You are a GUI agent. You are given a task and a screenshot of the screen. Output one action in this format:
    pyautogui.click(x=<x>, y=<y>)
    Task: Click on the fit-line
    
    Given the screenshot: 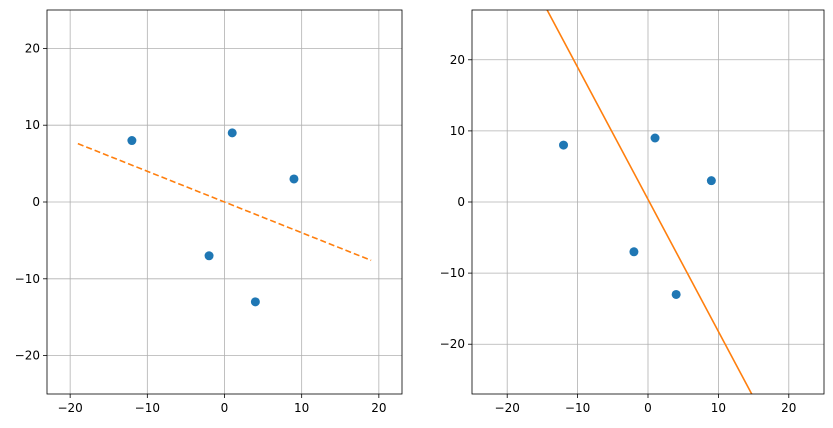 What is the action you would take?
    pyautogui.click(x=224, y=202)
    